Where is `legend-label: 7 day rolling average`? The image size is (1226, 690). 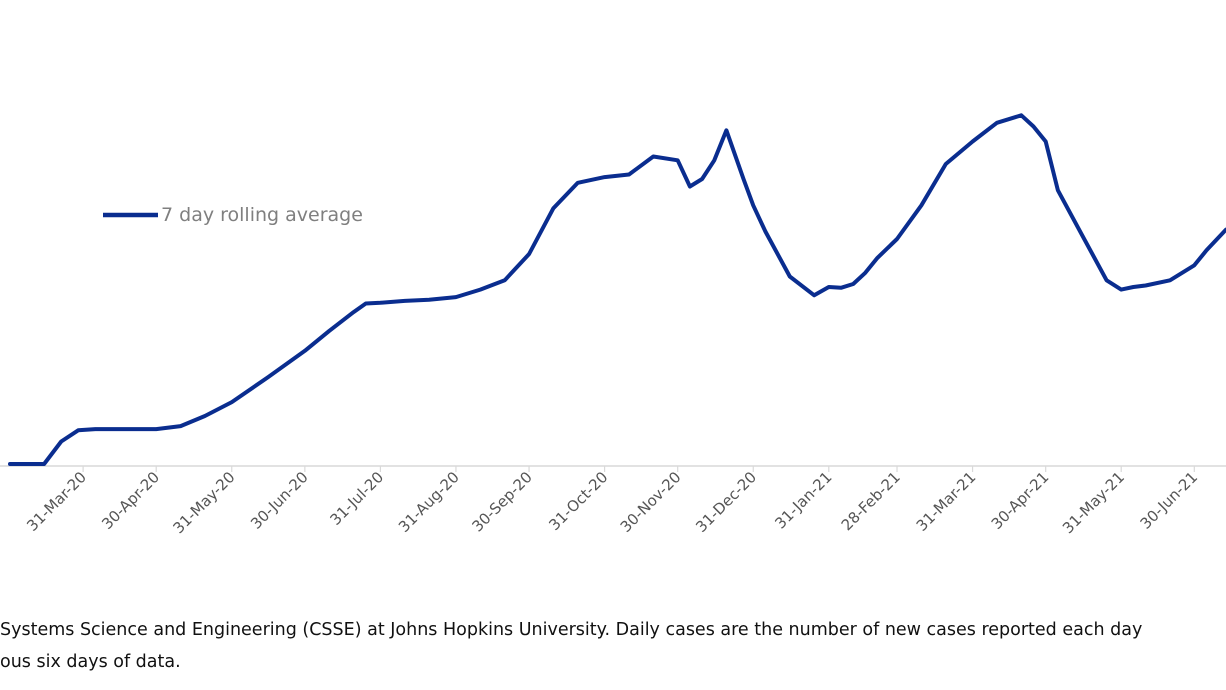
legend-label: 7 day rolling average is located at coordinates (262, 215).